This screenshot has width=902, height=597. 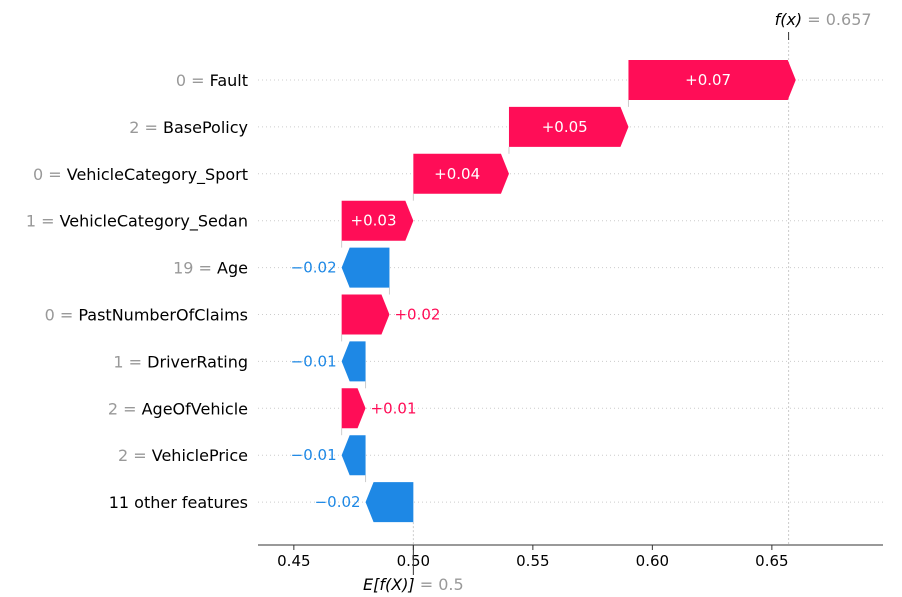 What do you see at coordinates (178, 502) in the screenshot?
I see `feature-label: 11 other features` at bounding box center [178, 502].